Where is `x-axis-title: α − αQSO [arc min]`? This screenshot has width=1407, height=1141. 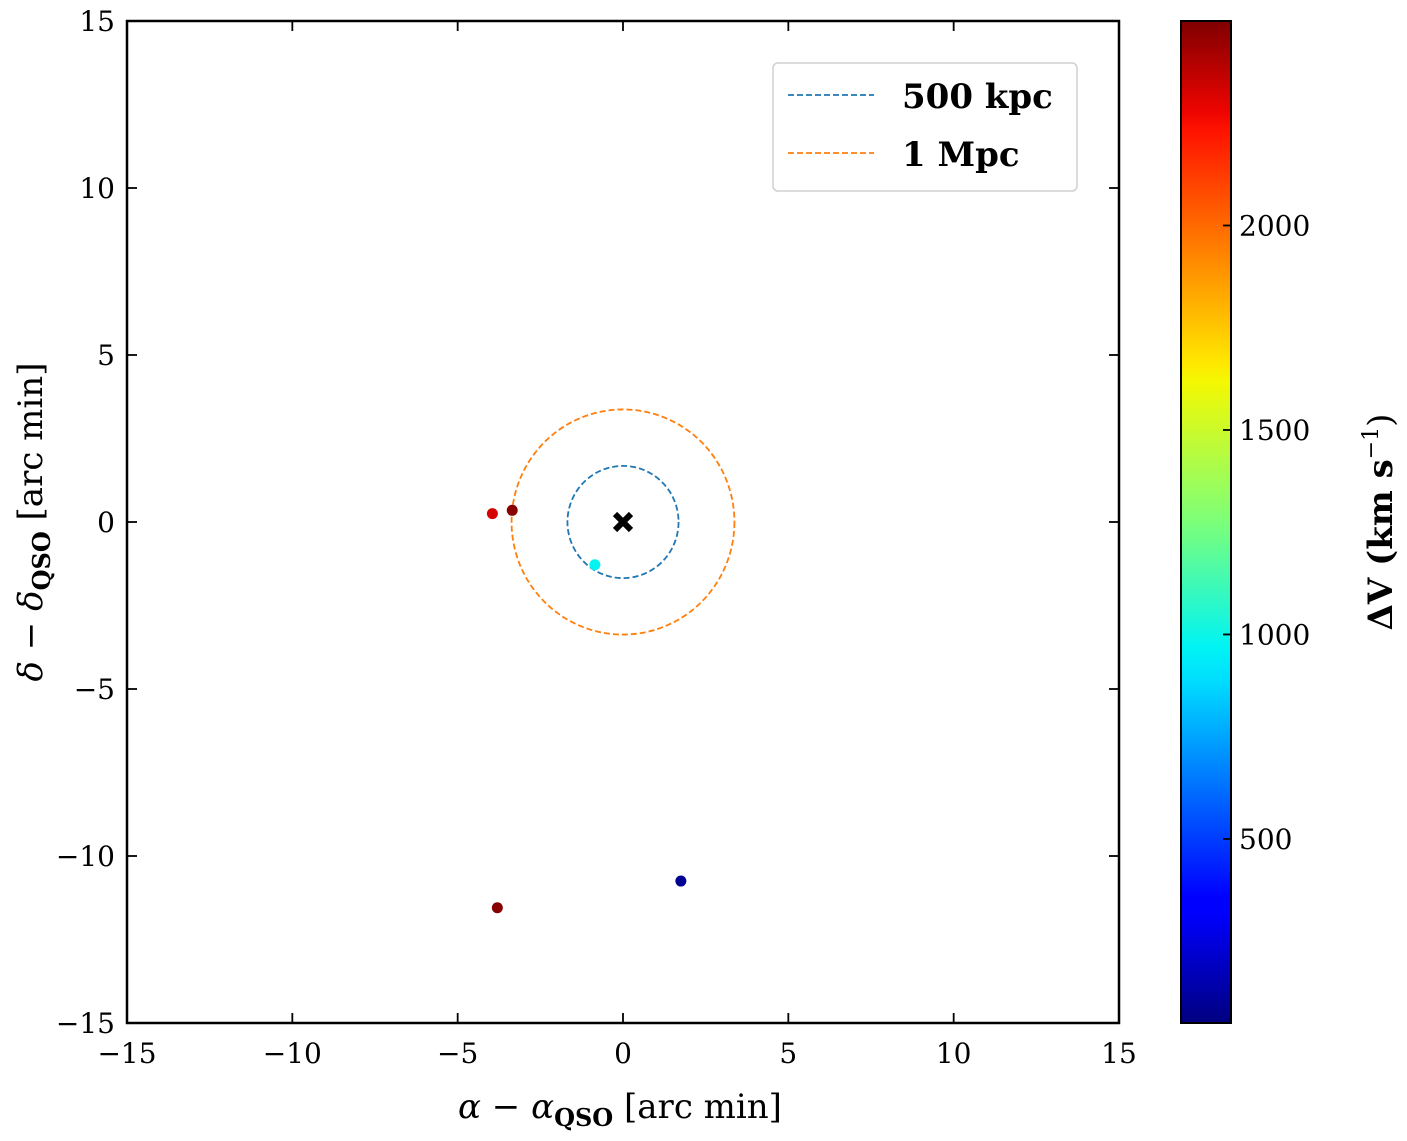
x-axis-title: α − αQSO [arc min] is located at coordinates (620, 1109).